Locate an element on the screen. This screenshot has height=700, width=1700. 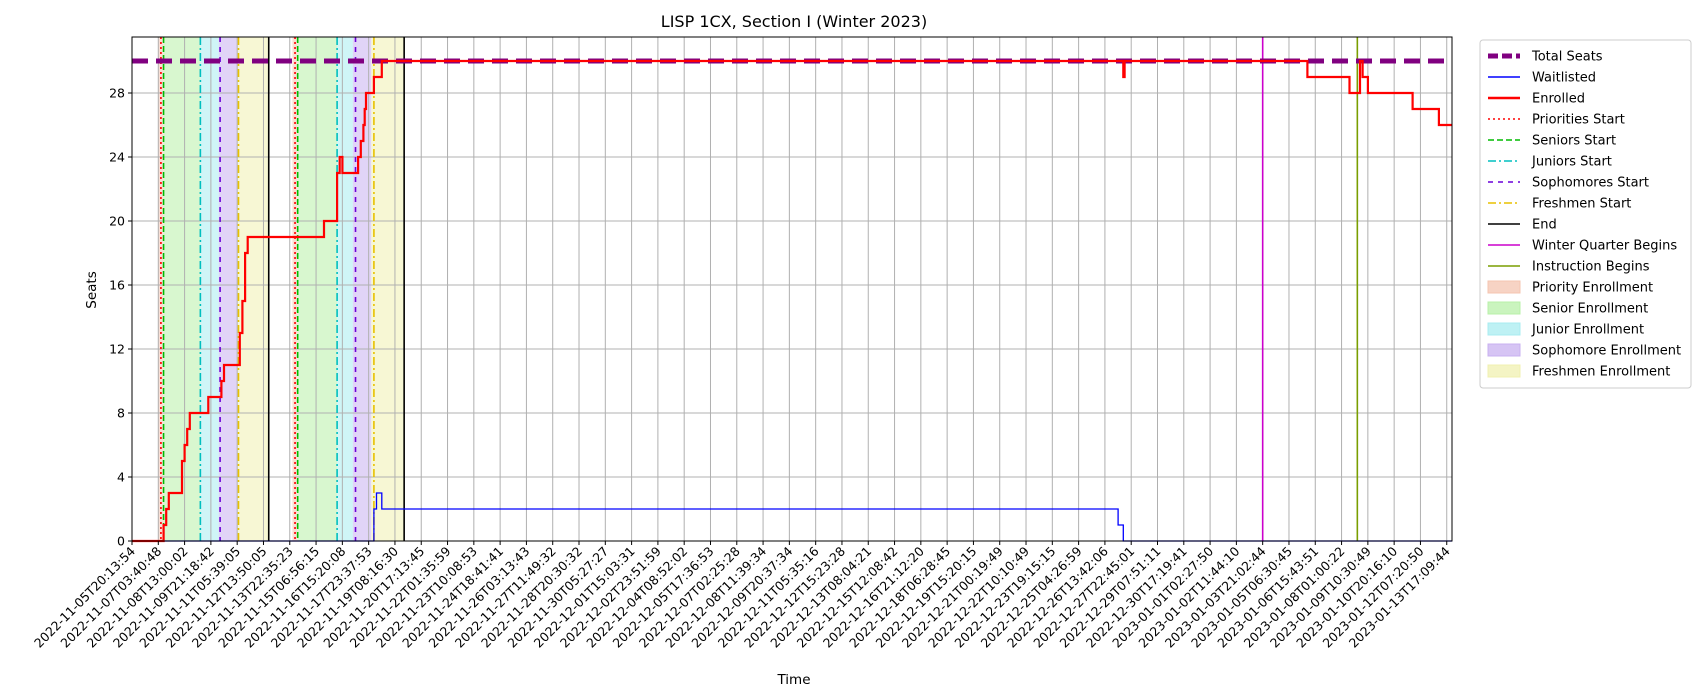
x-axis-label: Time is located at coordinates (793, 680).